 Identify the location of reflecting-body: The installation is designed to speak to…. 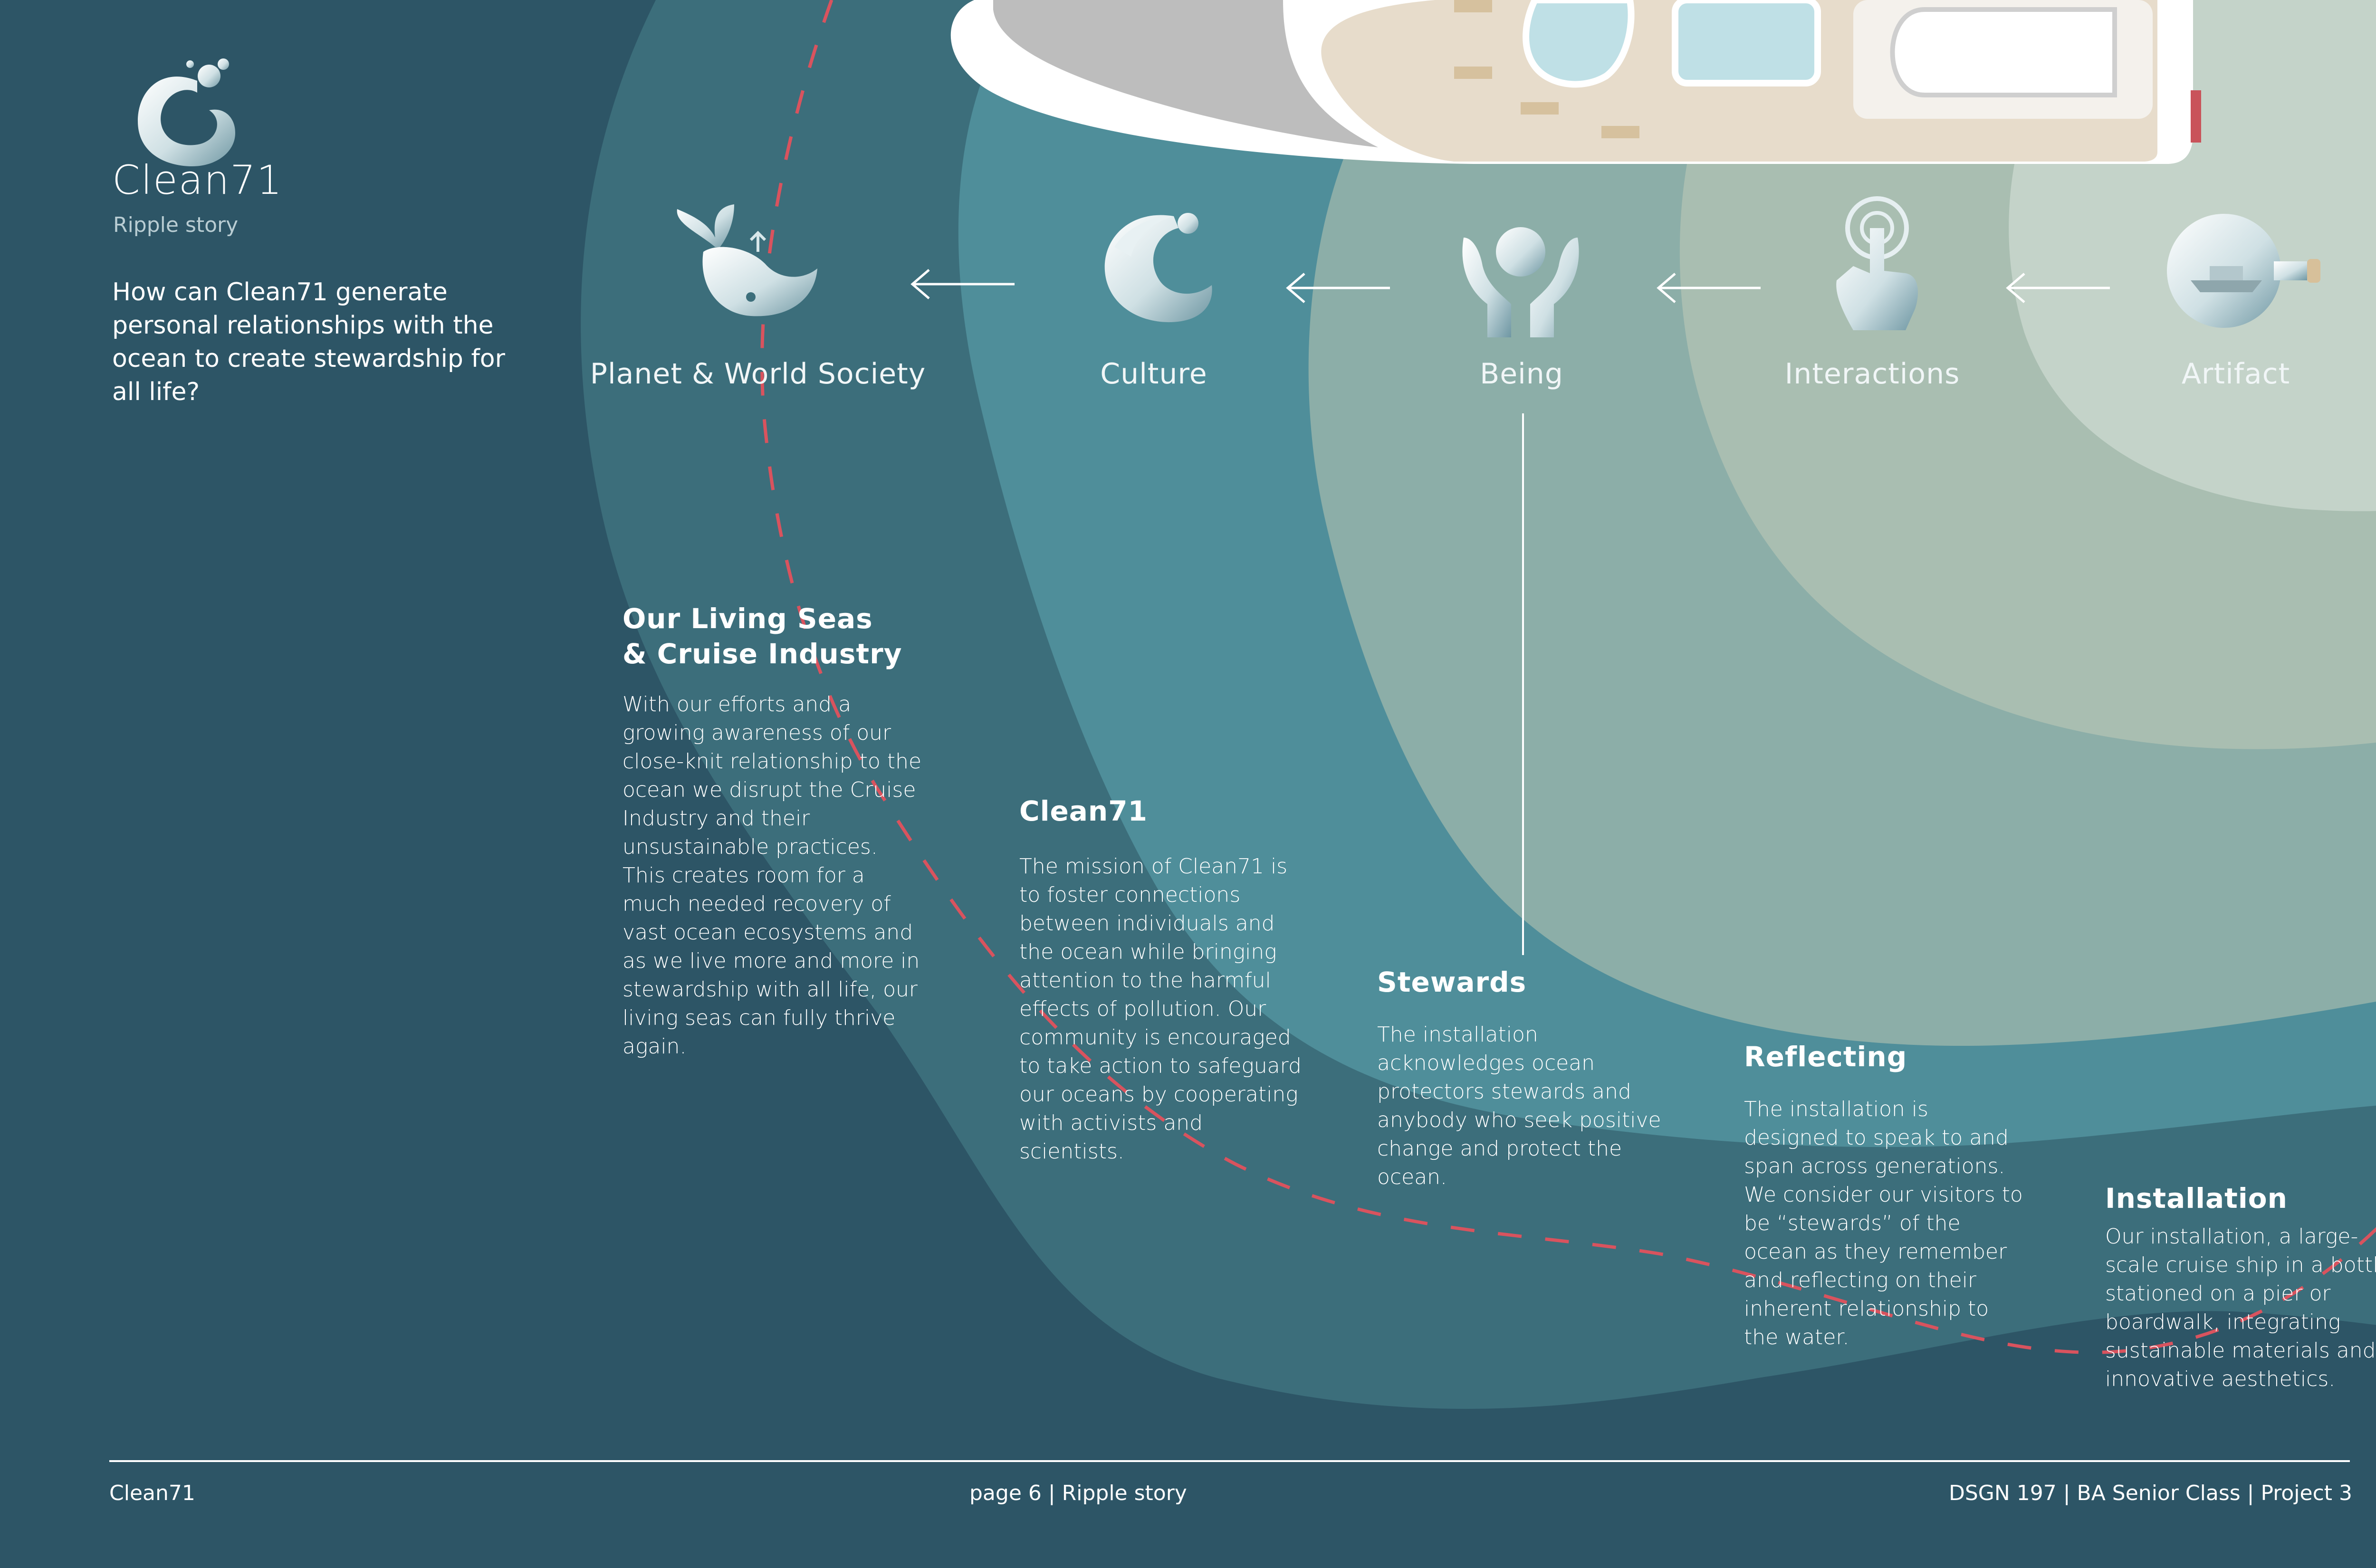
(1883, 1223).